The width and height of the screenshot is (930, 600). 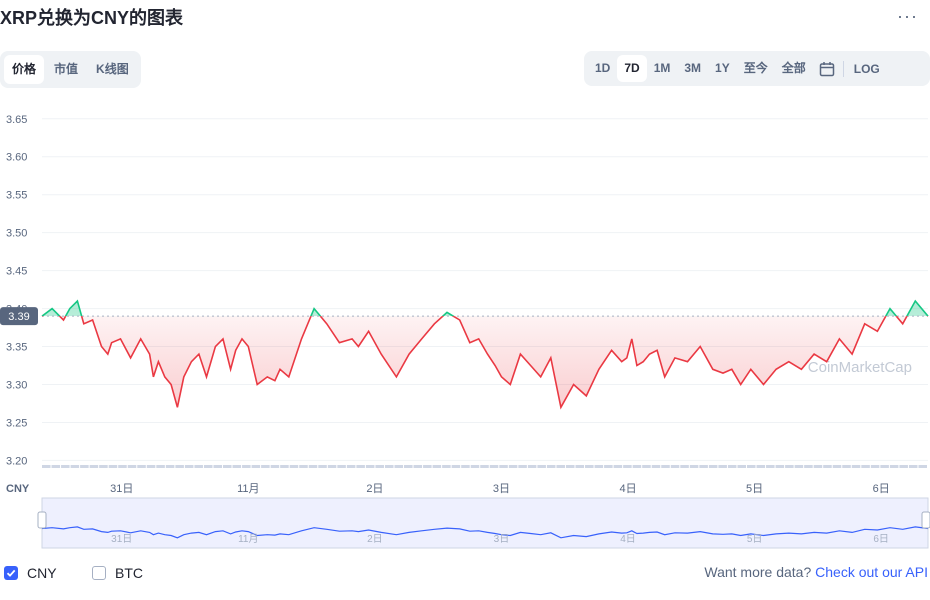 I want to click on range-1m: 1M, so click(x=662, y=68).